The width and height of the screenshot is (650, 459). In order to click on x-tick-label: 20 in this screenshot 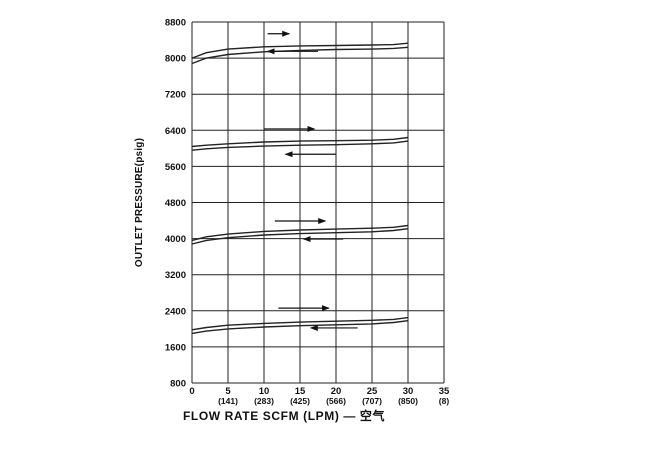, I will do `click(336, 391)`.